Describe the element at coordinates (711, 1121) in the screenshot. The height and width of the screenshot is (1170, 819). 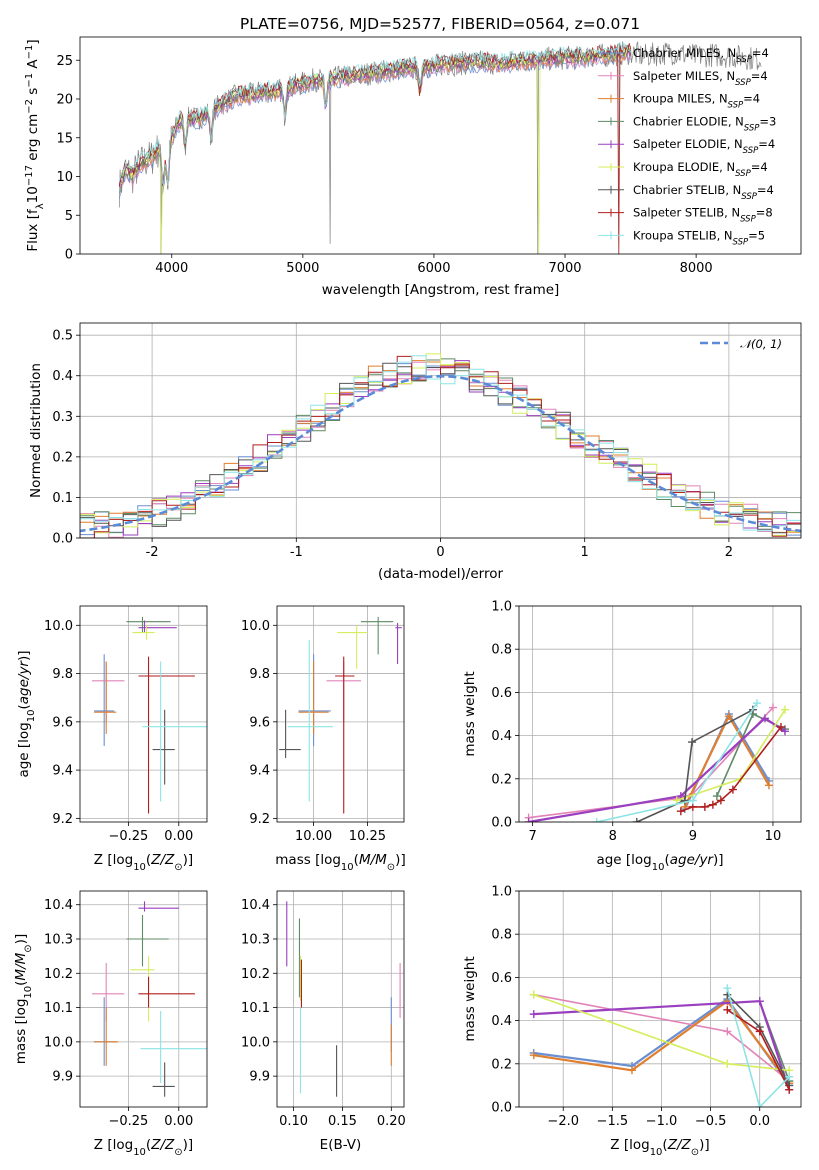
I see `x-tick-label: −0.5` at that location.